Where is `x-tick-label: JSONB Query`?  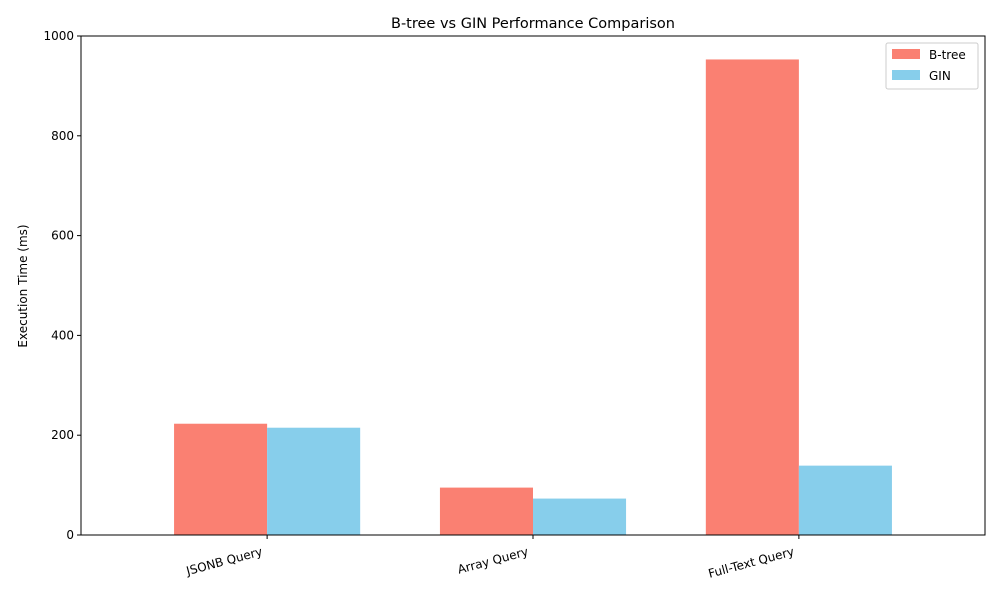 x-tick-label: JSONB Query is located at coordinates (224, 561).